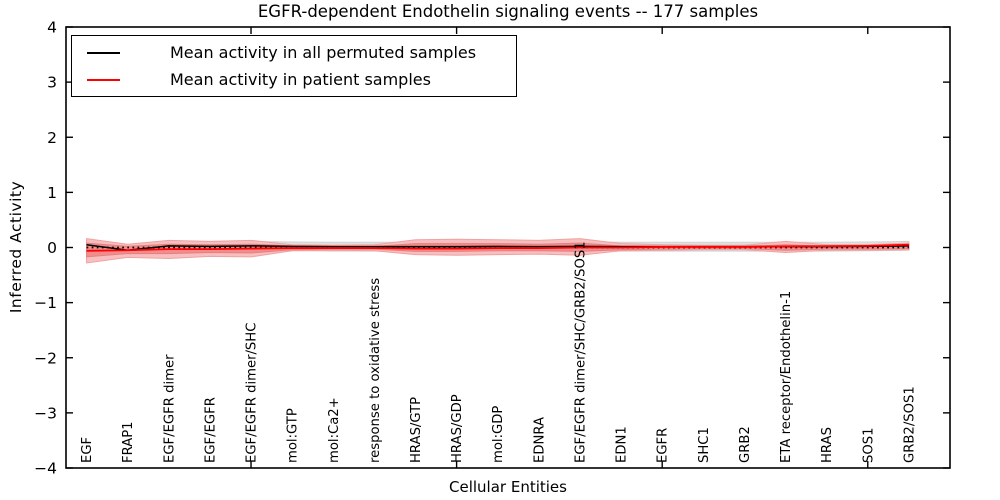 The width and height of the screenshot is (1000, 500). I want to click on x-category-label: ETA receptor/Endothelin-1, so click(786, 377).